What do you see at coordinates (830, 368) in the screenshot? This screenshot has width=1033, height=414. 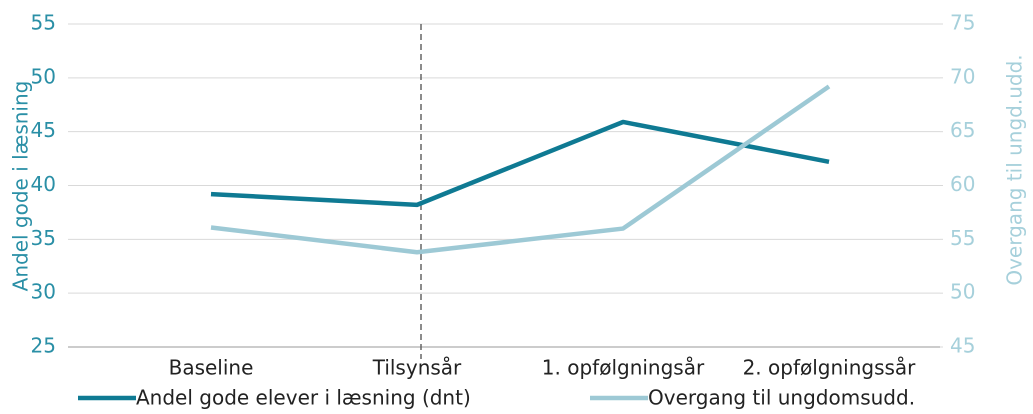 I see `x-tick-label: 2. opfølgningssår` at bounding box center [830, 368].